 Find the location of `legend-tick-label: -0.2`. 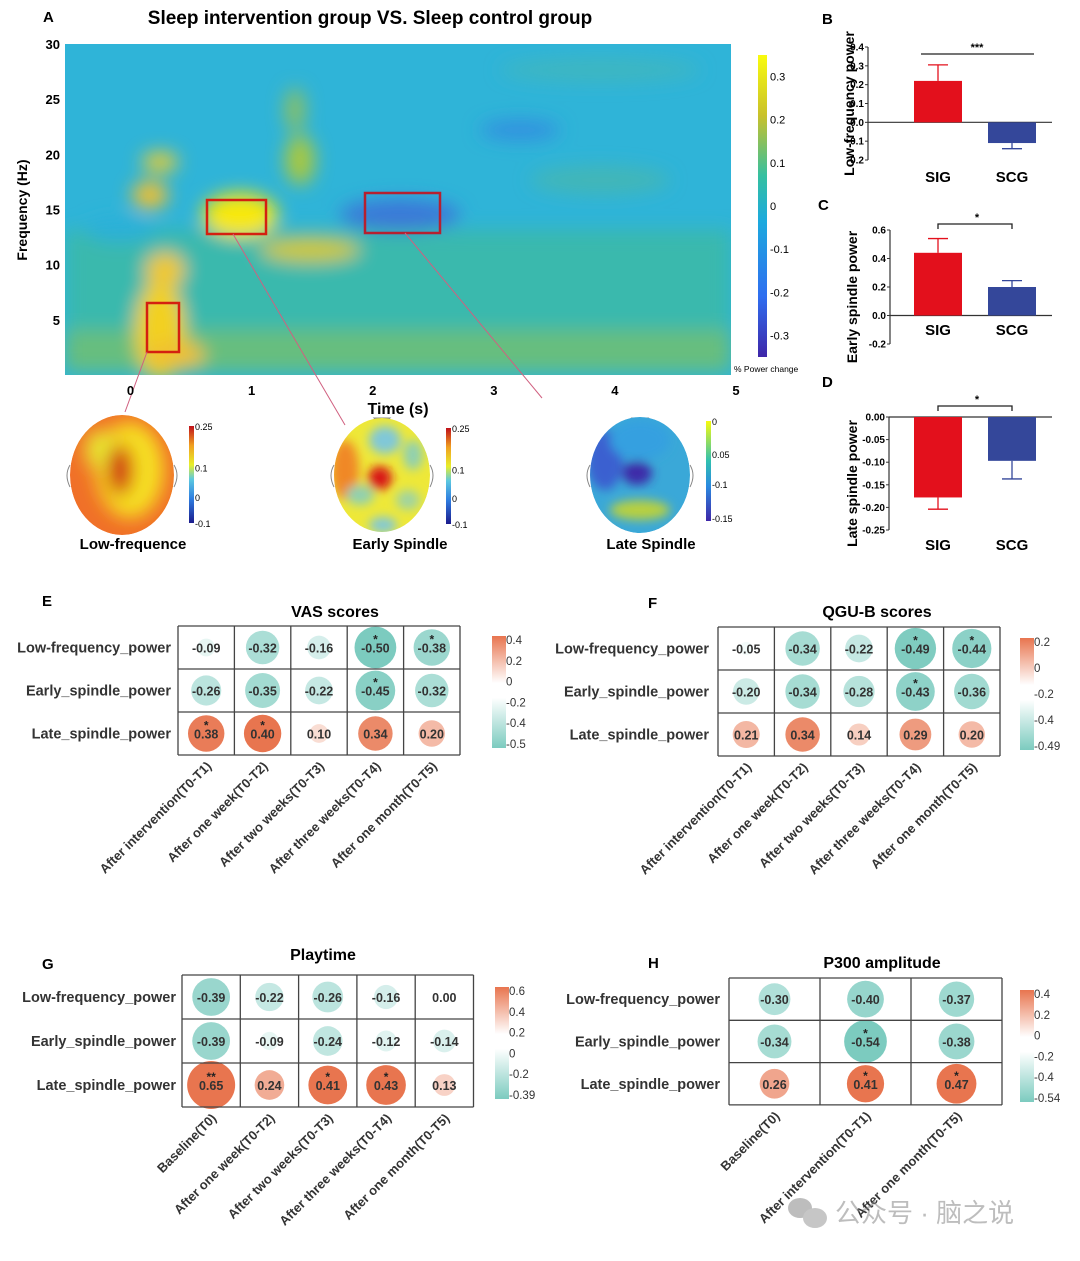

legend-tick-label: -0.2 is located at coordinates (516, 703).